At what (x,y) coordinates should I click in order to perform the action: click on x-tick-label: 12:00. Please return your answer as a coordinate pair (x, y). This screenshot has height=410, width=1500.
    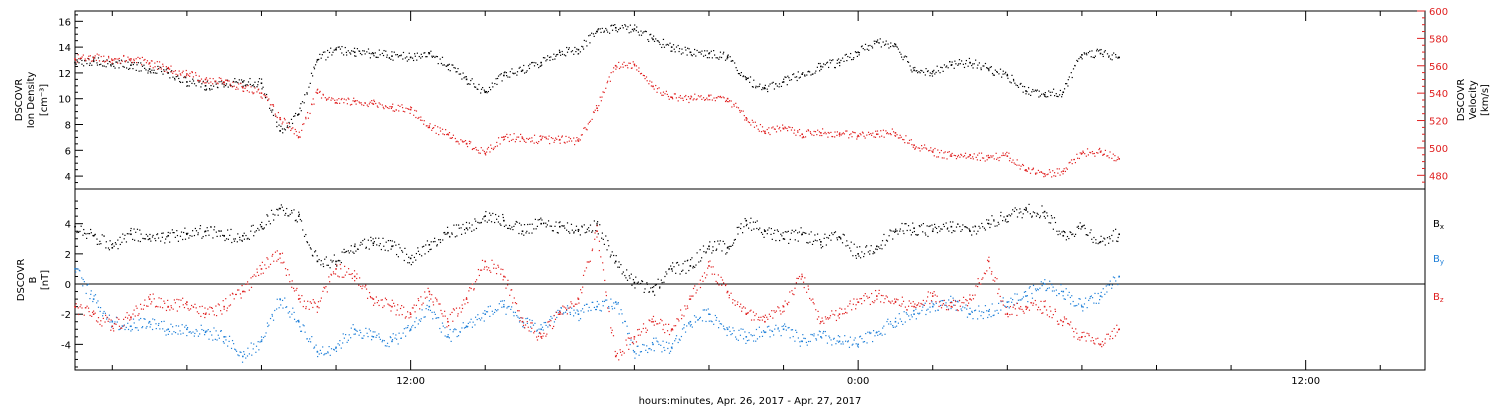
    Looking at the image, I should click on (1305, 381).